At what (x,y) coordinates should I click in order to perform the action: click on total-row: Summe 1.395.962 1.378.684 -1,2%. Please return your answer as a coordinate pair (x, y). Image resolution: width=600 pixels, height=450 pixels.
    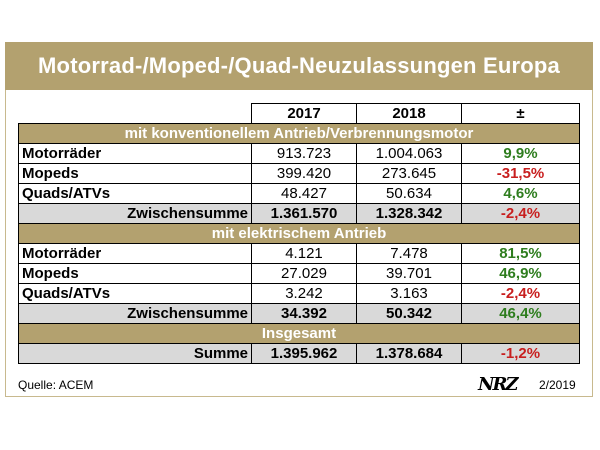
    Looking at the image, I should click on (299, 353).